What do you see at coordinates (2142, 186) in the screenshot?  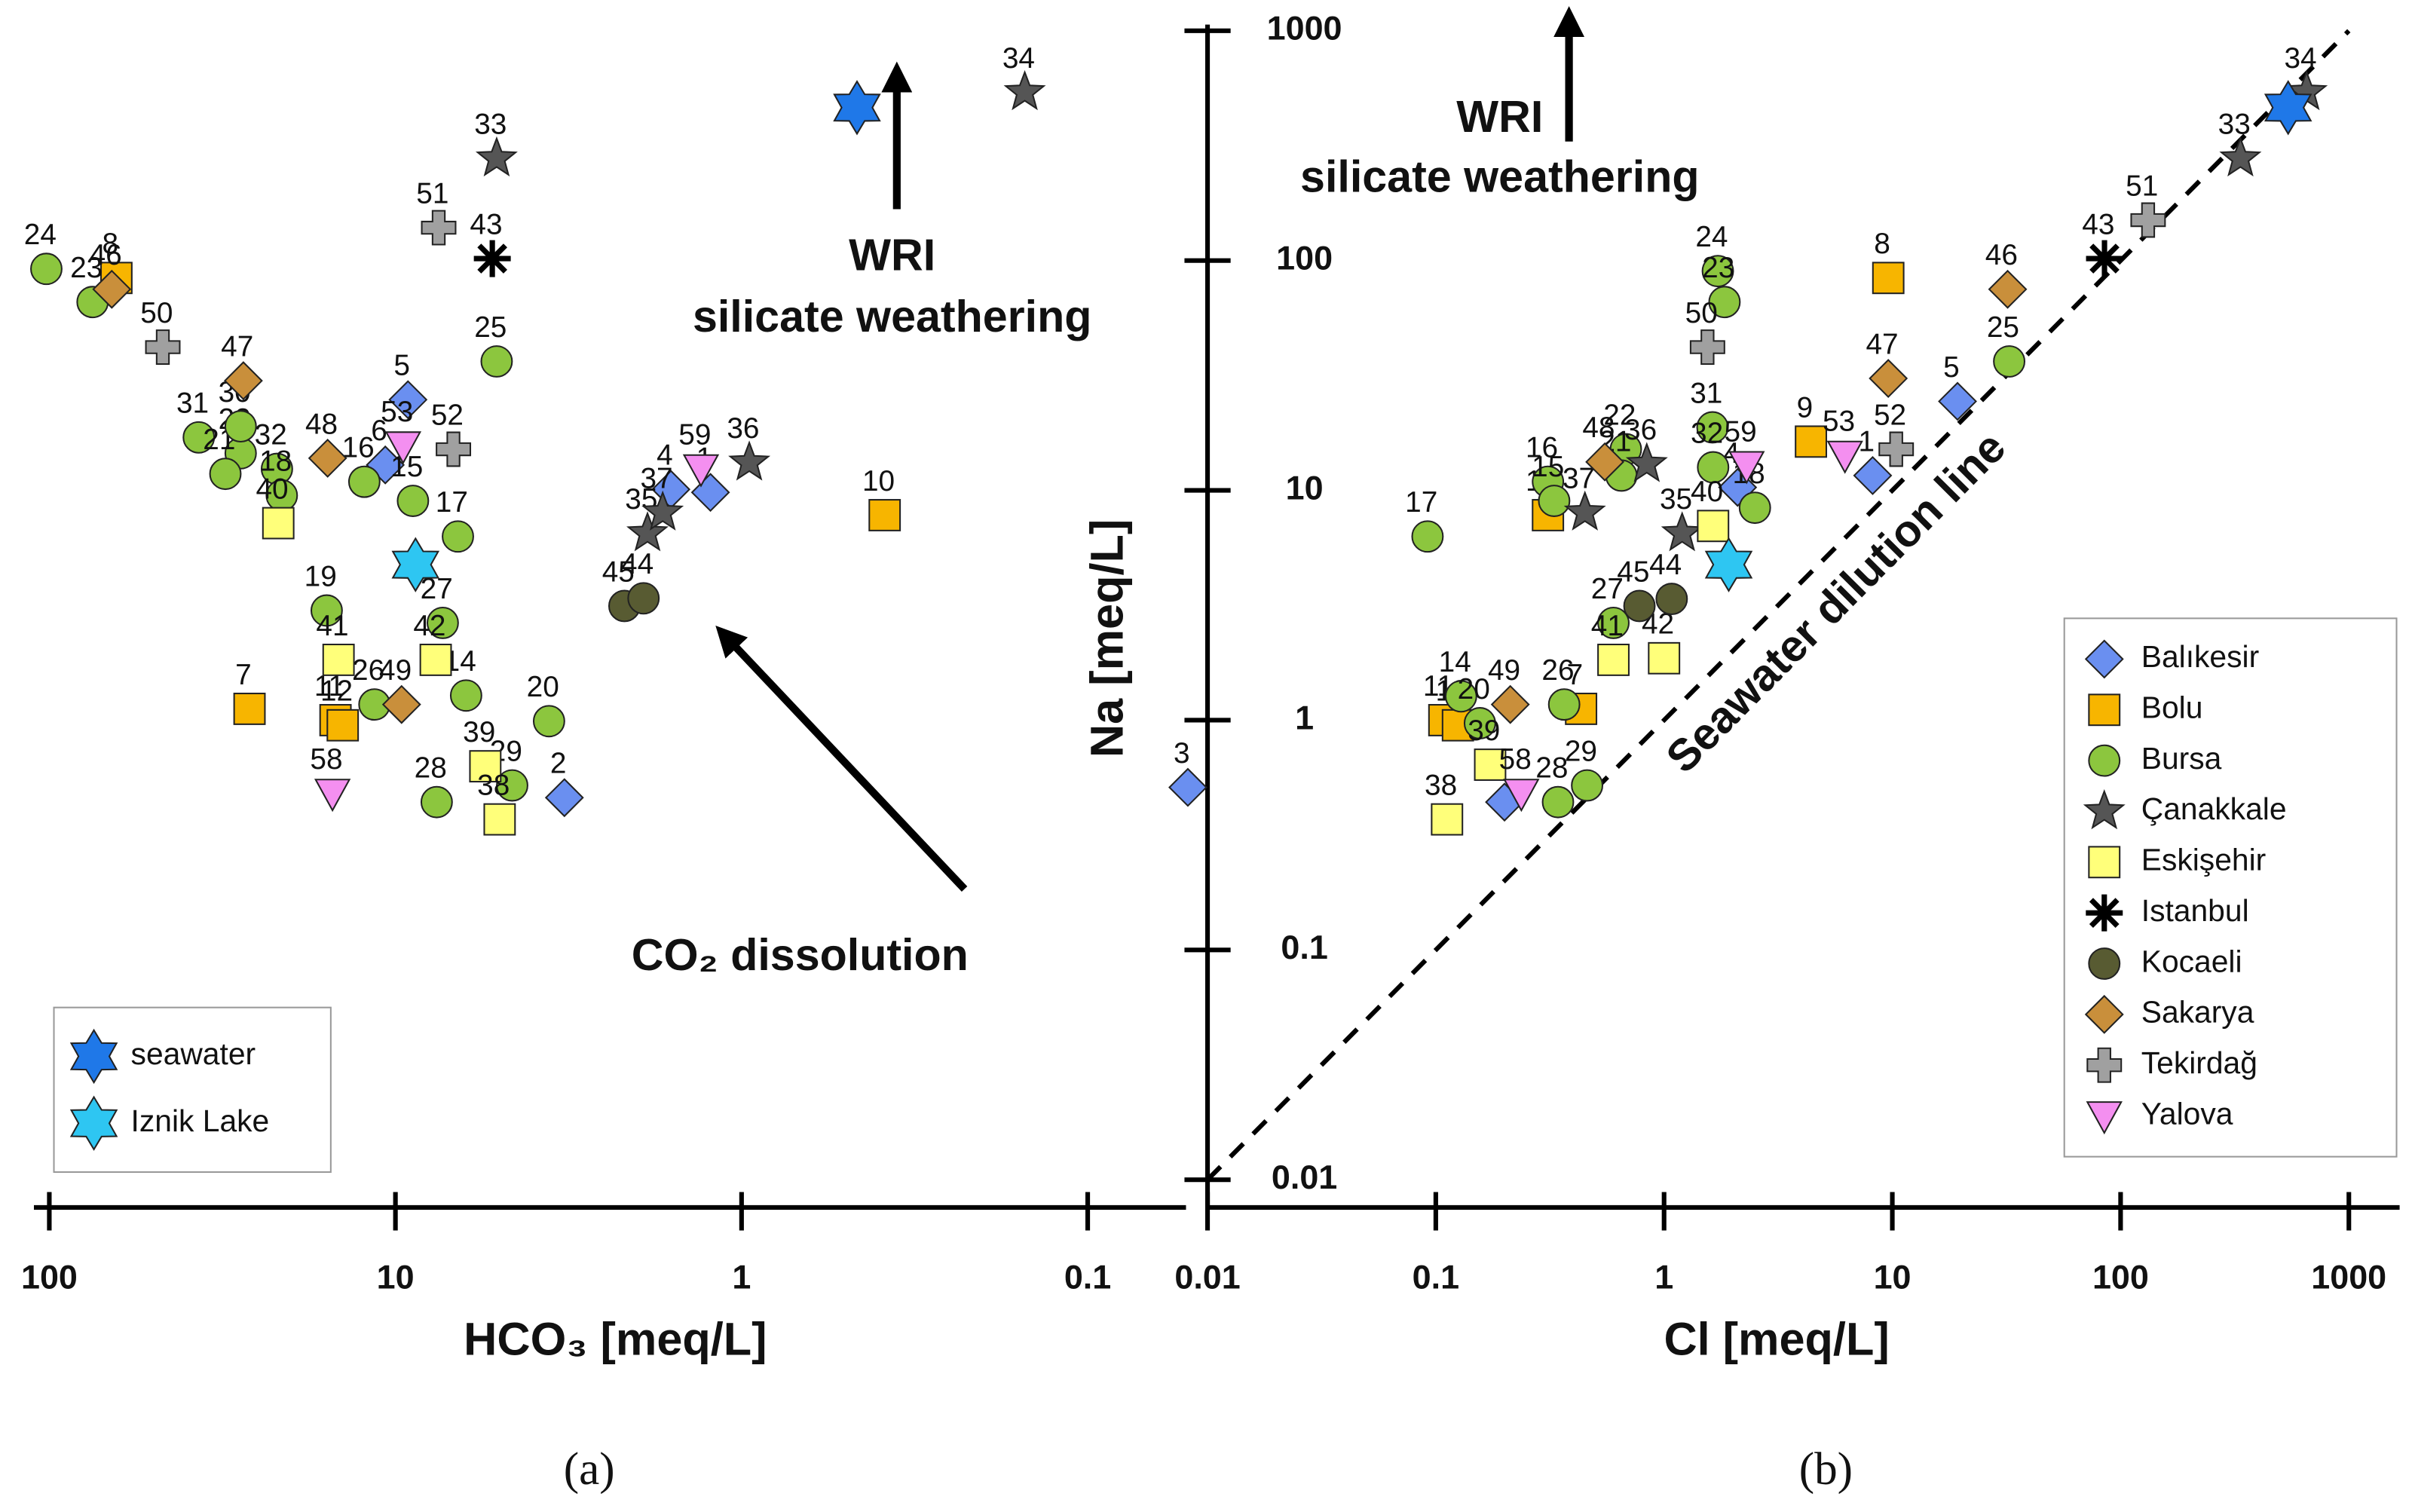 I see `point-label: 51` at bounding box center [2142, 186].